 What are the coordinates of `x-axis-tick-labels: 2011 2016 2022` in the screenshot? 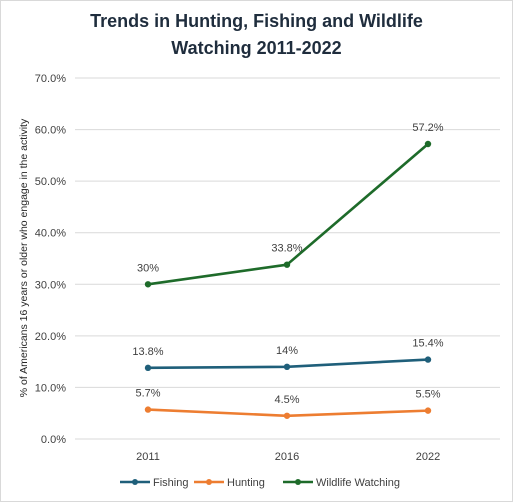 It's located at (288, 457).